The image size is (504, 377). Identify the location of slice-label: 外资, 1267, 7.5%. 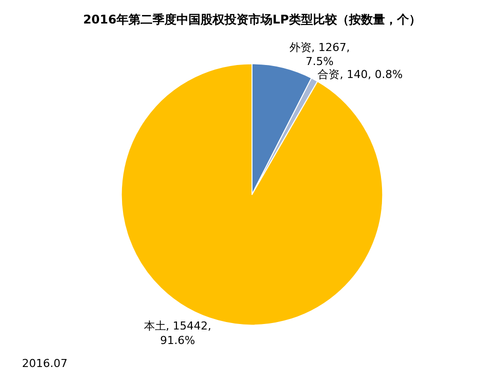
(319, 54).